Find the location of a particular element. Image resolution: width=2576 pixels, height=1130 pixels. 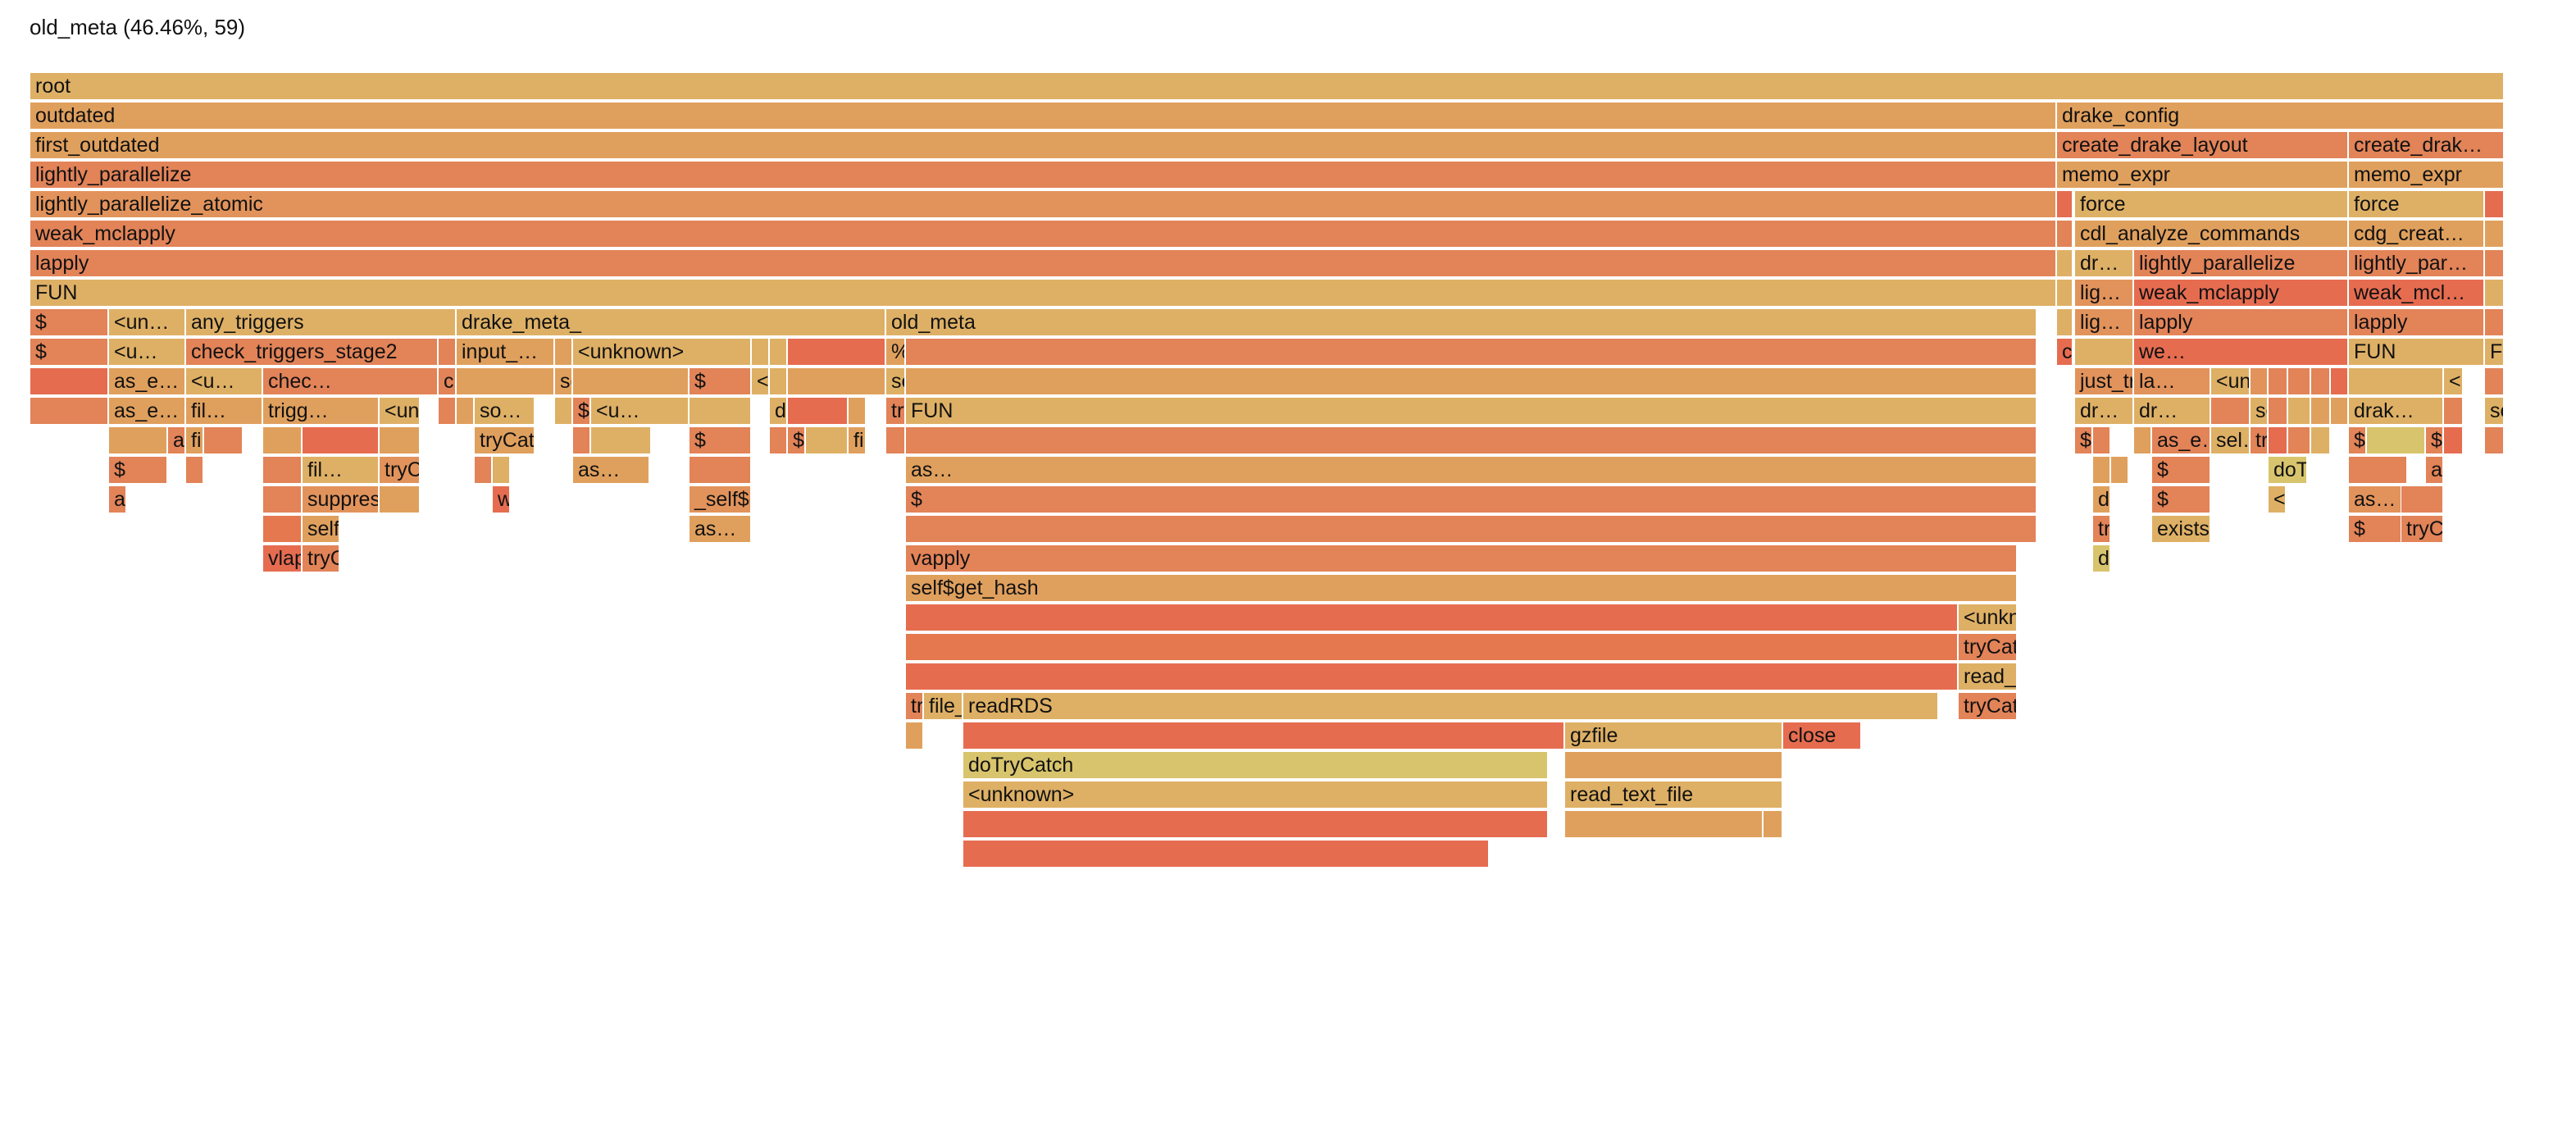

flame-frame: exists0 is located at coordinates (2180, 529).